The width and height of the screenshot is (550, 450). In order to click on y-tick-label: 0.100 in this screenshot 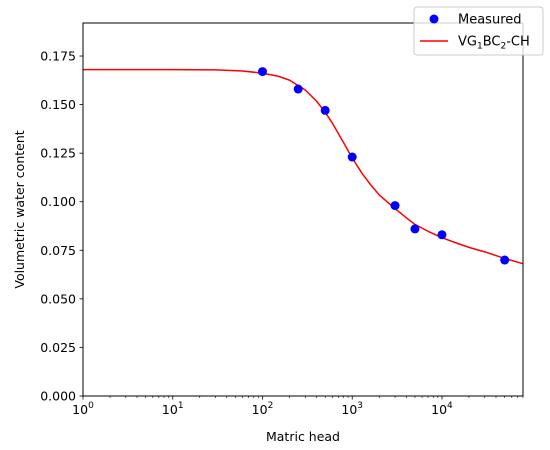, I will do `click(58, 201)`.